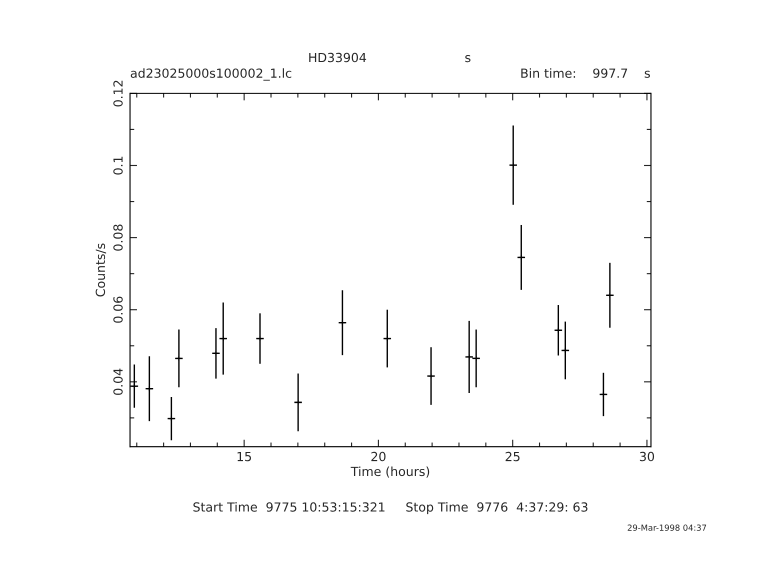  I want to click on text: s, so click(467, 58).